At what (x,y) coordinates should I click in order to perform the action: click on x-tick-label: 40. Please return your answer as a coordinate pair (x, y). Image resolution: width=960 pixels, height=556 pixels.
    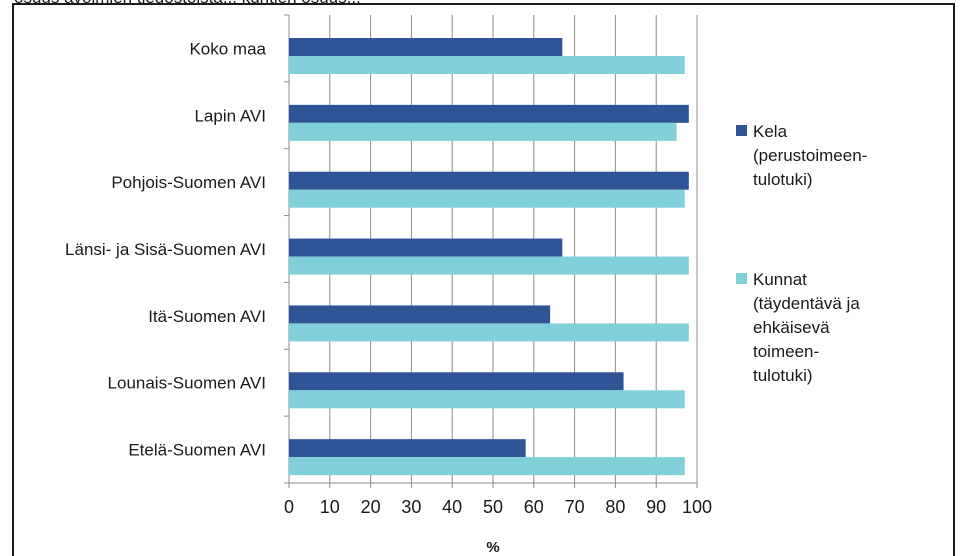
    Looking at the image, I should click on (452, 507).